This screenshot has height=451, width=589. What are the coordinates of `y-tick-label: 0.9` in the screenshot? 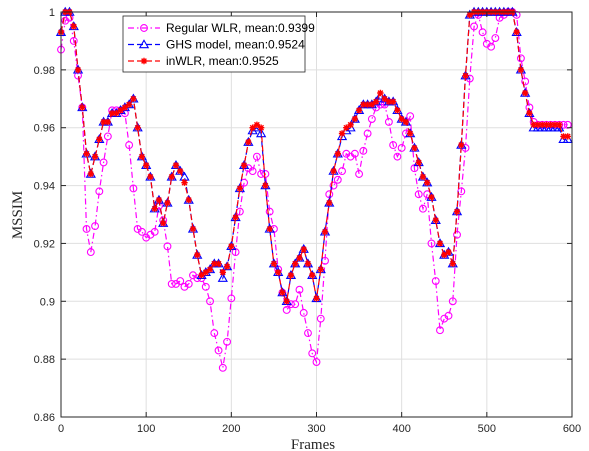 It's located at (47, 302).